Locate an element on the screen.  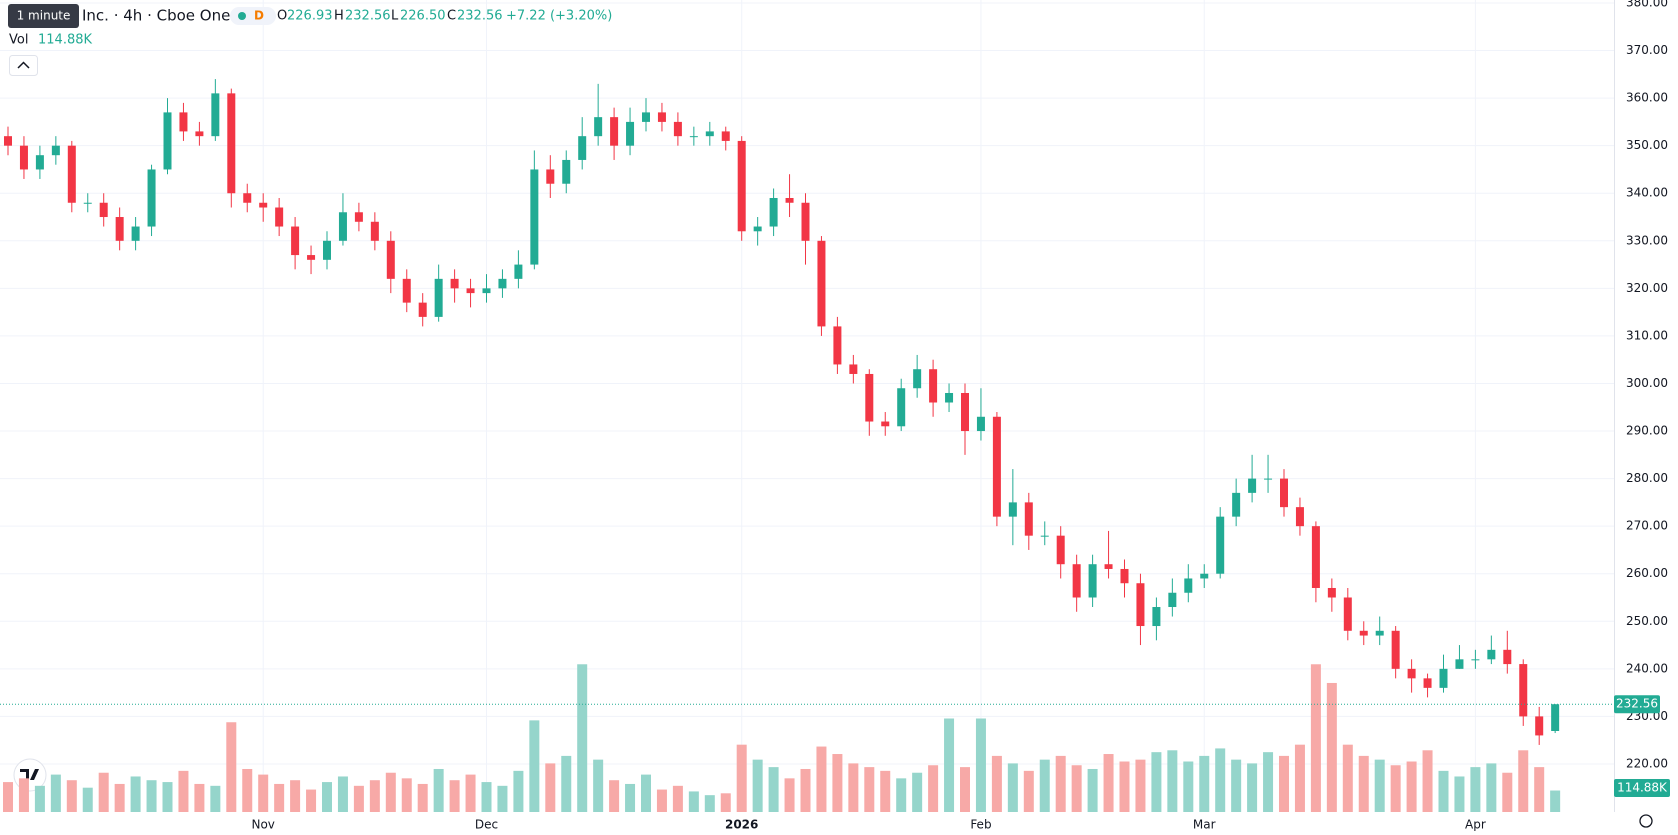
y-tick-label: 260.00 is located at coordinates (1647, 573).